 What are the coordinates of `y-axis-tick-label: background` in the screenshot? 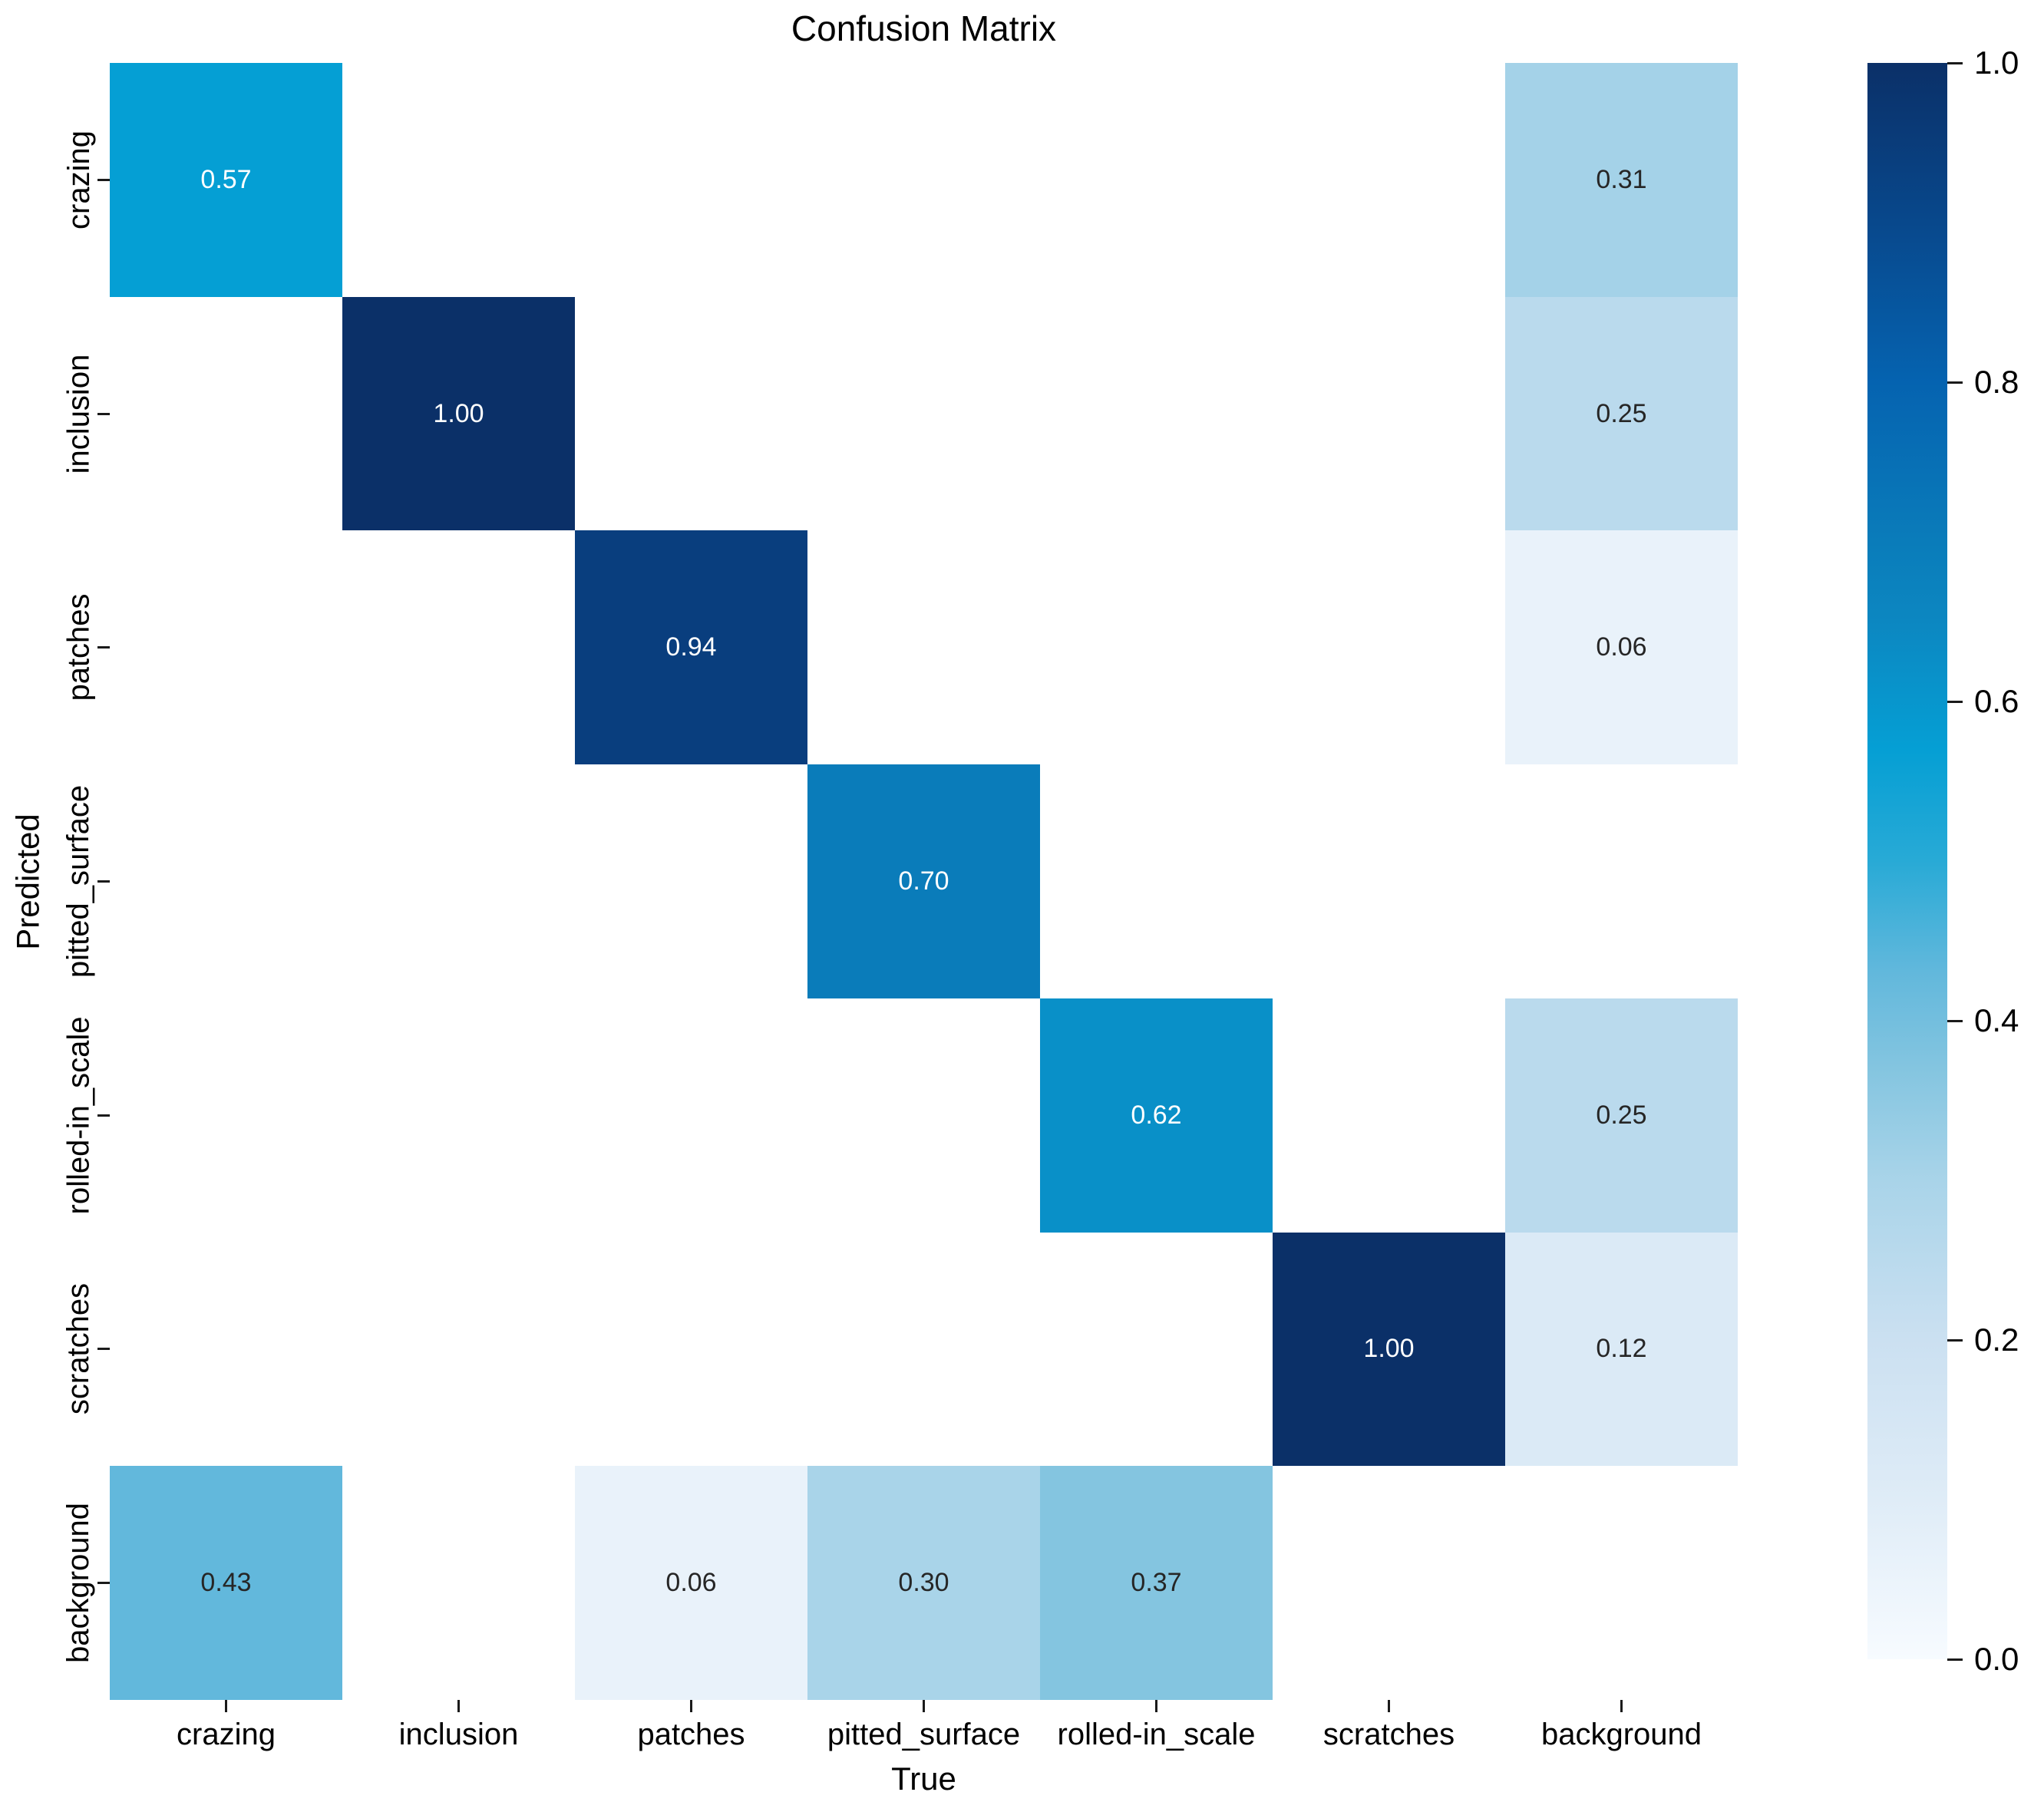 It's located at (79, 1583).